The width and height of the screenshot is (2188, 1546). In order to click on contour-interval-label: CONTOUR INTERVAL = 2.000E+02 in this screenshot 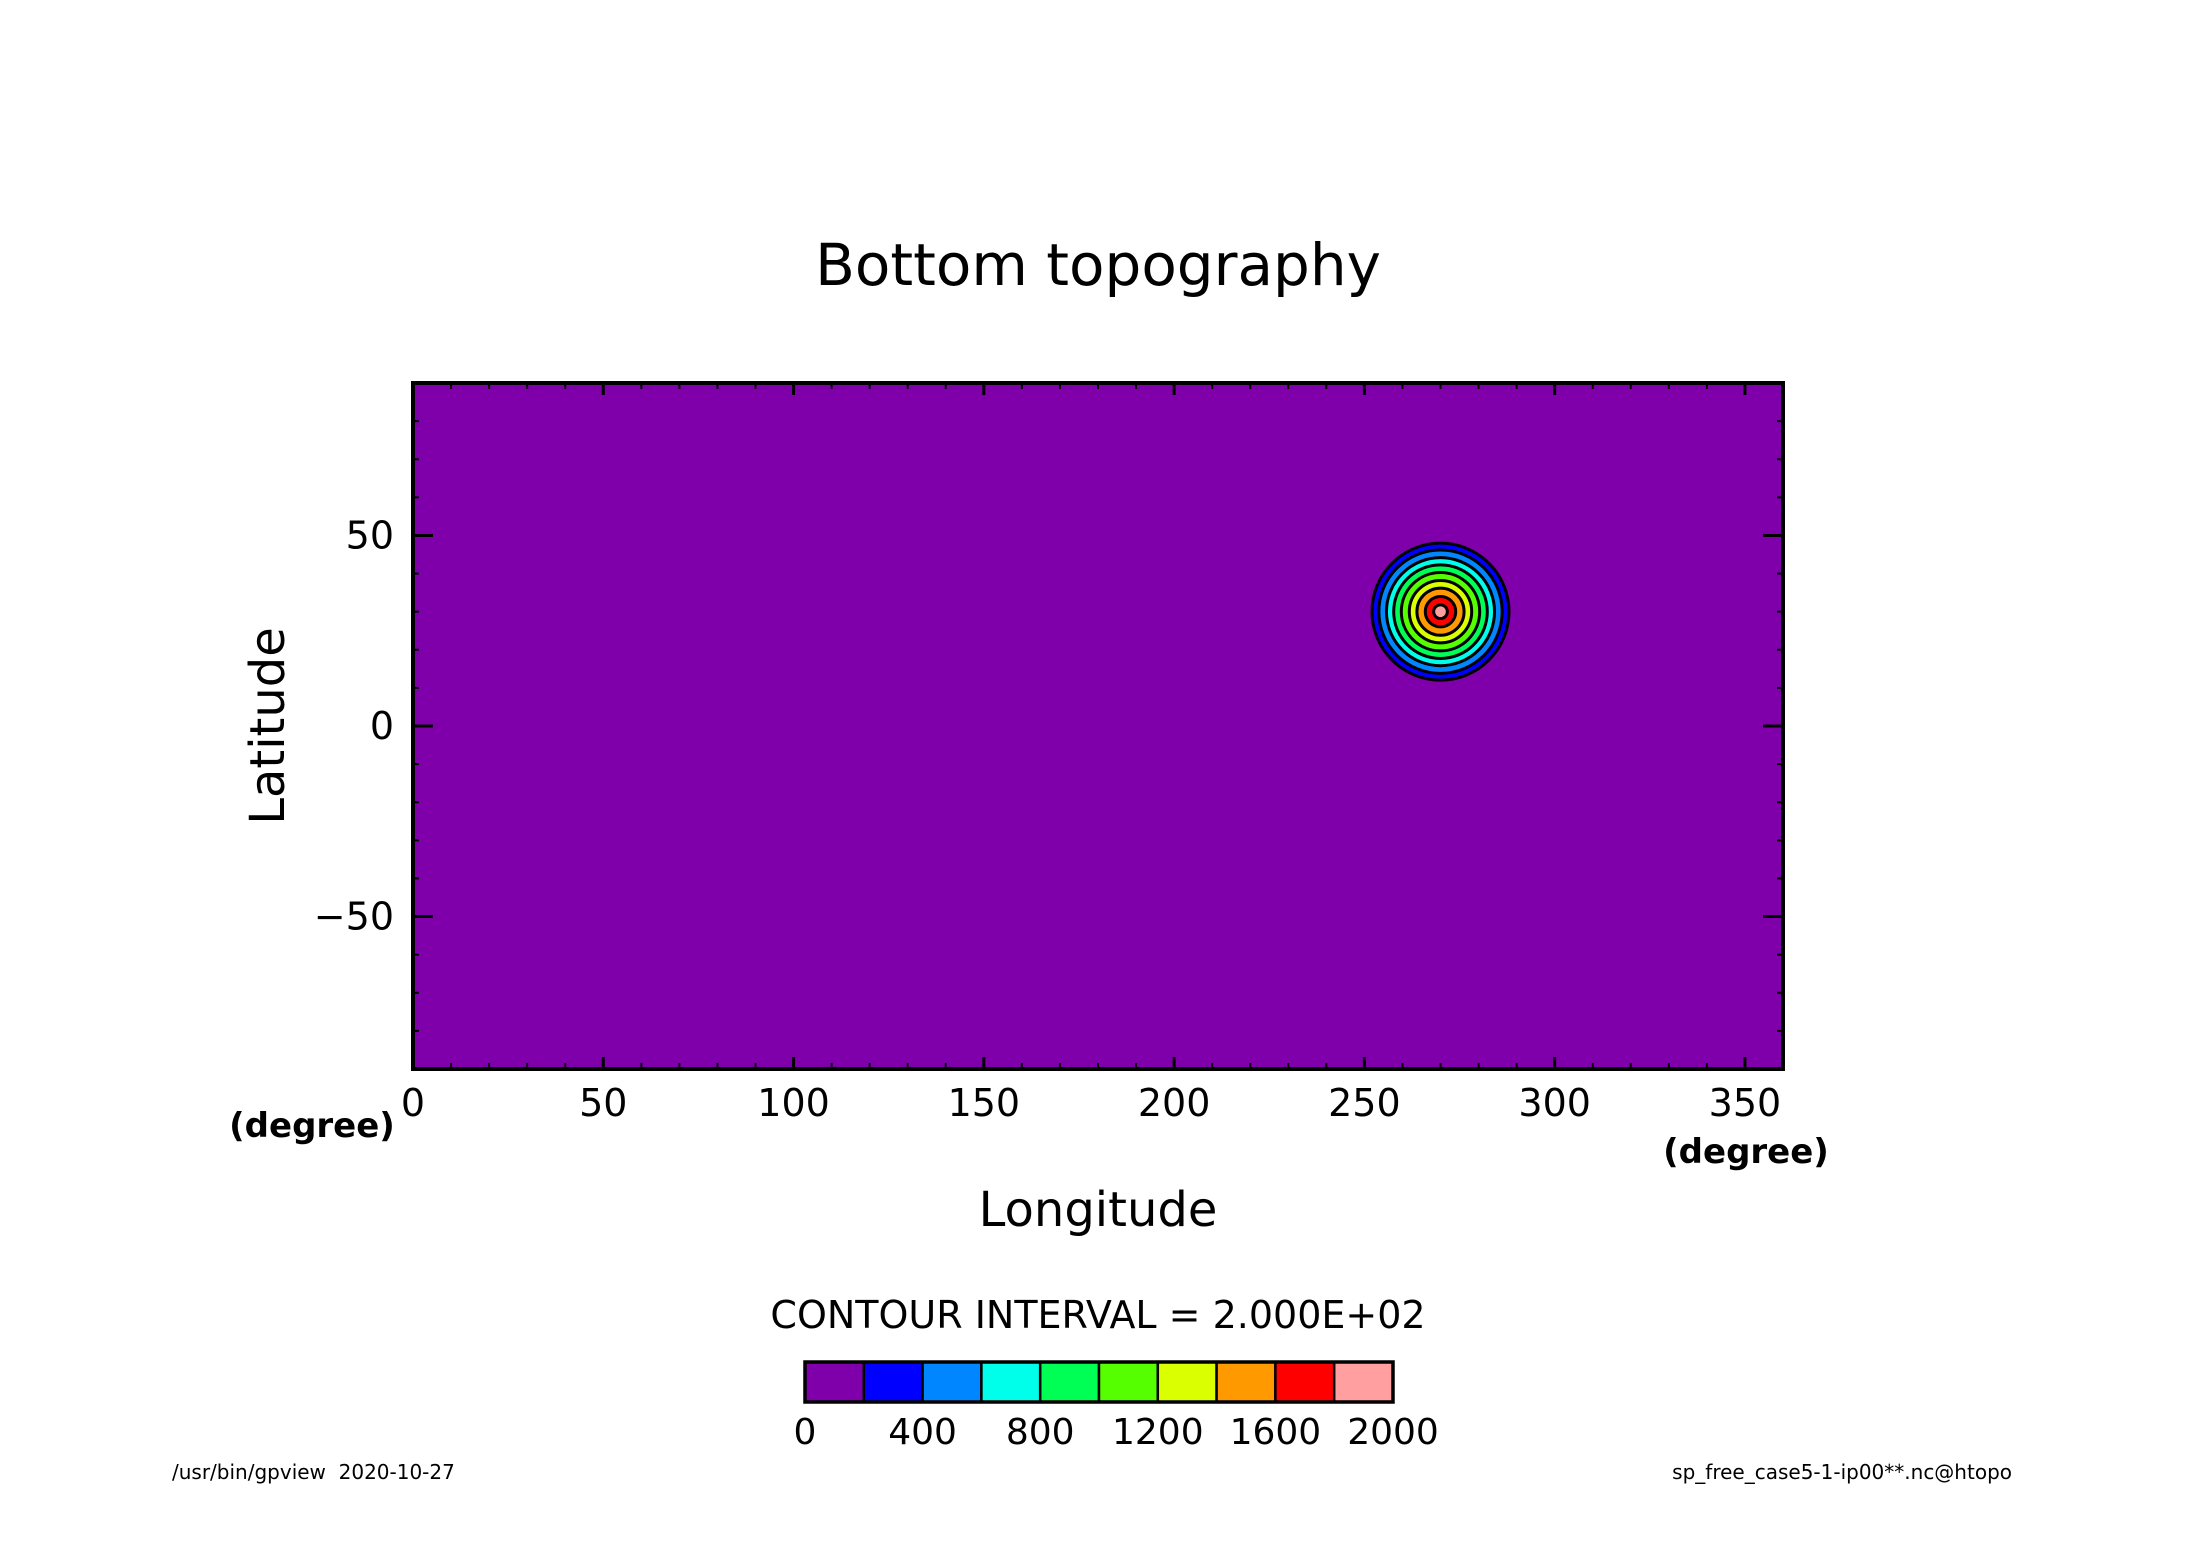, I will do `click(1097, 1315)`.